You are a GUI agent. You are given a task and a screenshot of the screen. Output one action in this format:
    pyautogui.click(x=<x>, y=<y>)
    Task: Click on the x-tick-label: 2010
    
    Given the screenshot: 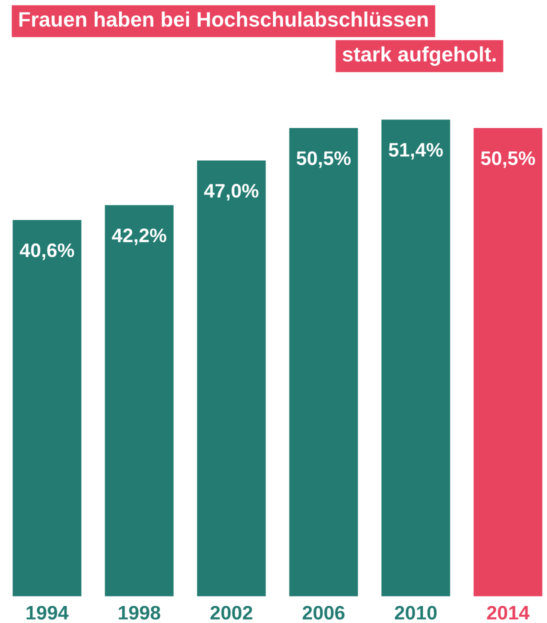 What is the action you would take?
    pyautogui.click(x=415, y=613)
    